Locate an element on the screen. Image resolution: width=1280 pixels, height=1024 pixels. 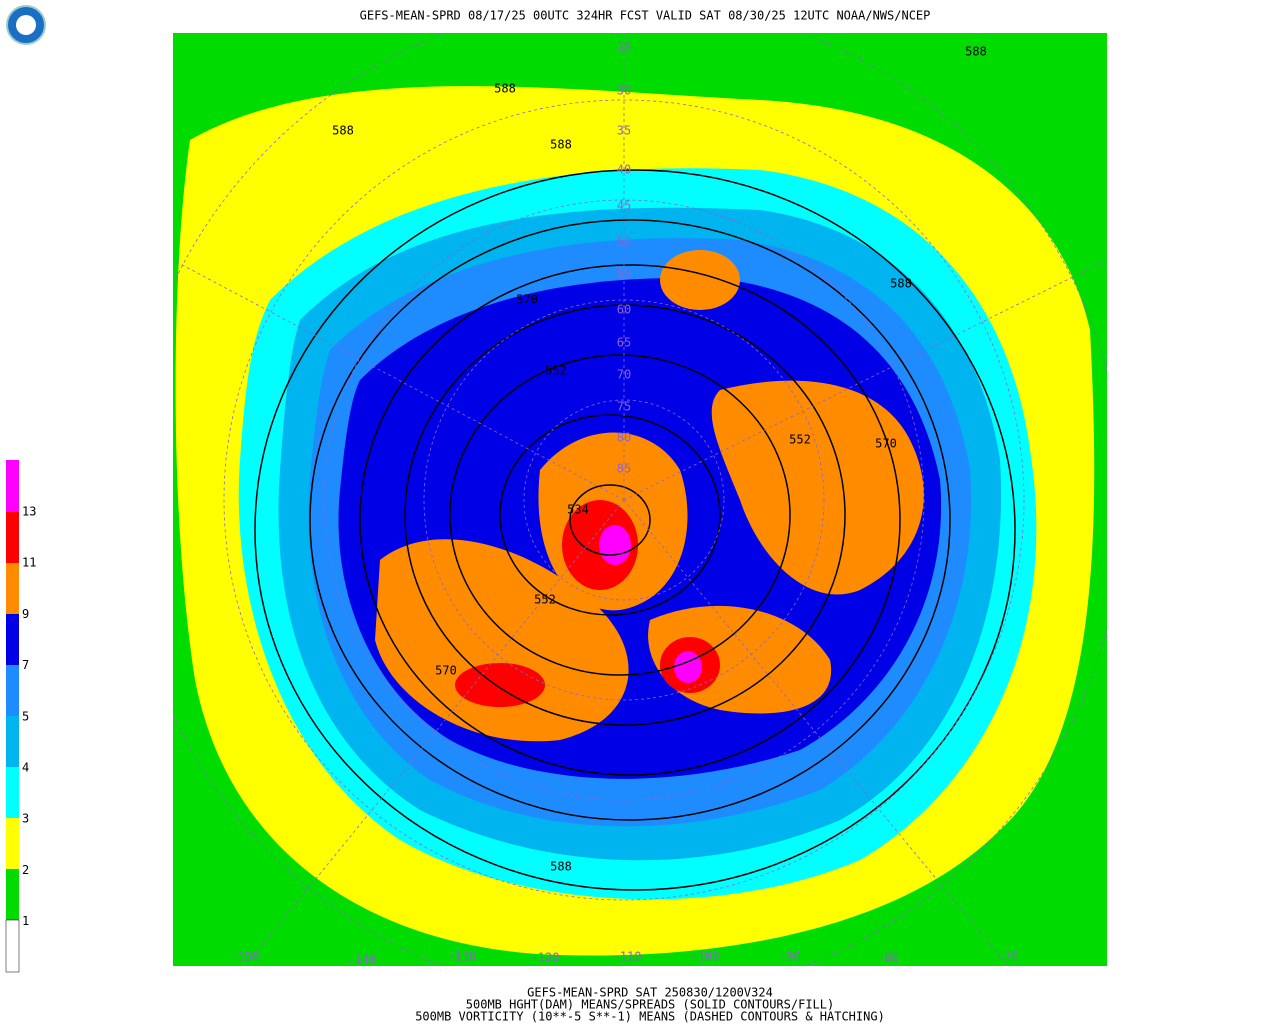
colorbar-label: 4 is located at coordinates (25, 768).